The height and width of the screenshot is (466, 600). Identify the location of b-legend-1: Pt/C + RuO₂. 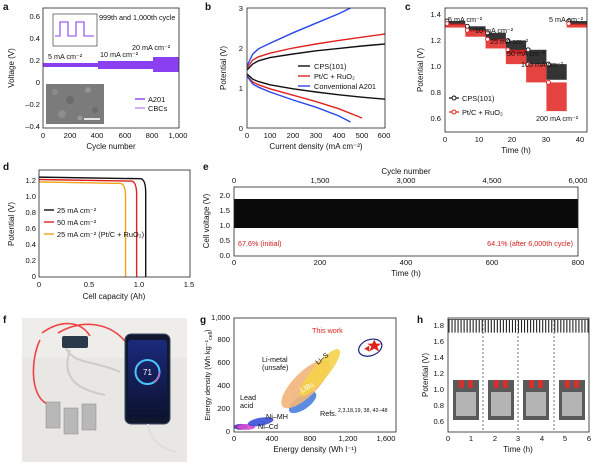
(334, 76).